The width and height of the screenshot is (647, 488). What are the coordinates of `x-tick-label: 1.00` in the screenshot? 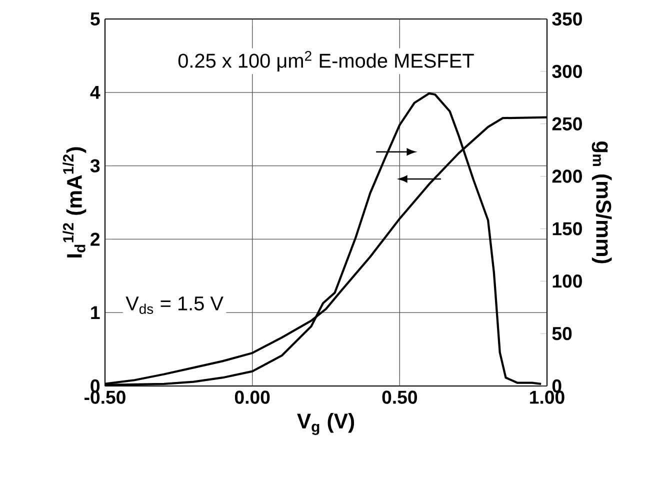 It's located at (547, 397).